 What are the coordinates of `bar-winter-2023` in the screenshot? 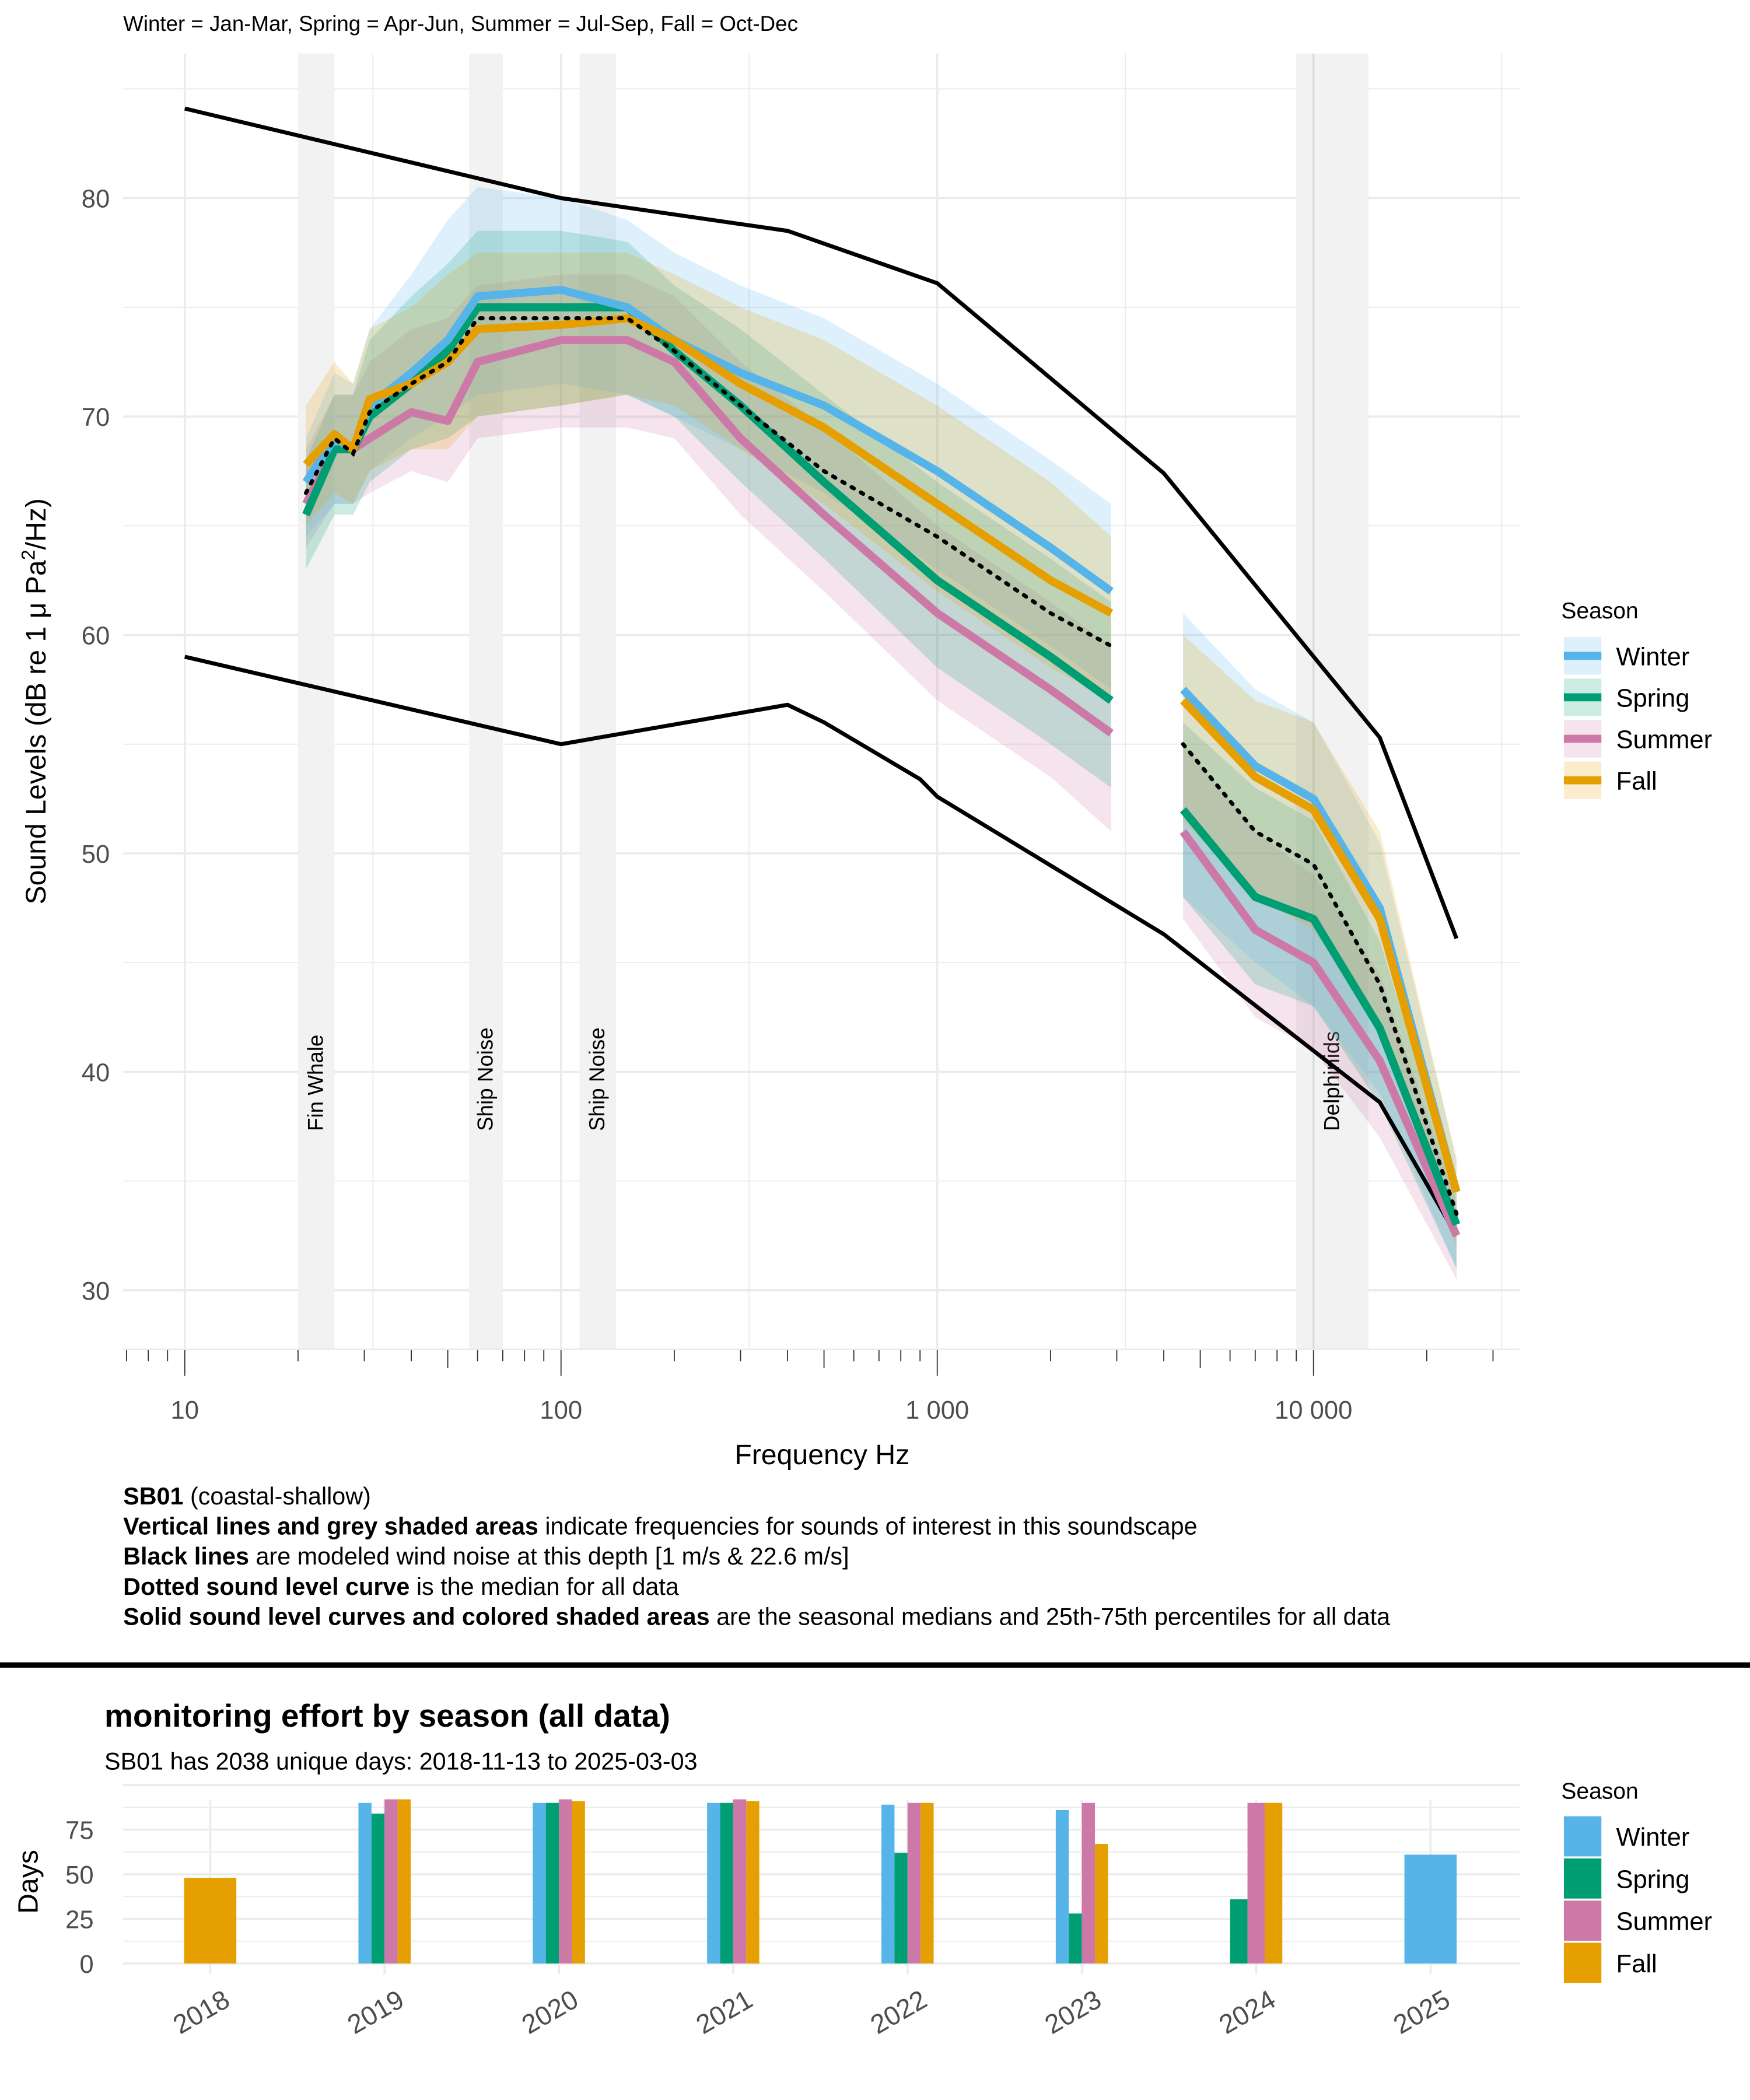 It's located at (1062, 1887).